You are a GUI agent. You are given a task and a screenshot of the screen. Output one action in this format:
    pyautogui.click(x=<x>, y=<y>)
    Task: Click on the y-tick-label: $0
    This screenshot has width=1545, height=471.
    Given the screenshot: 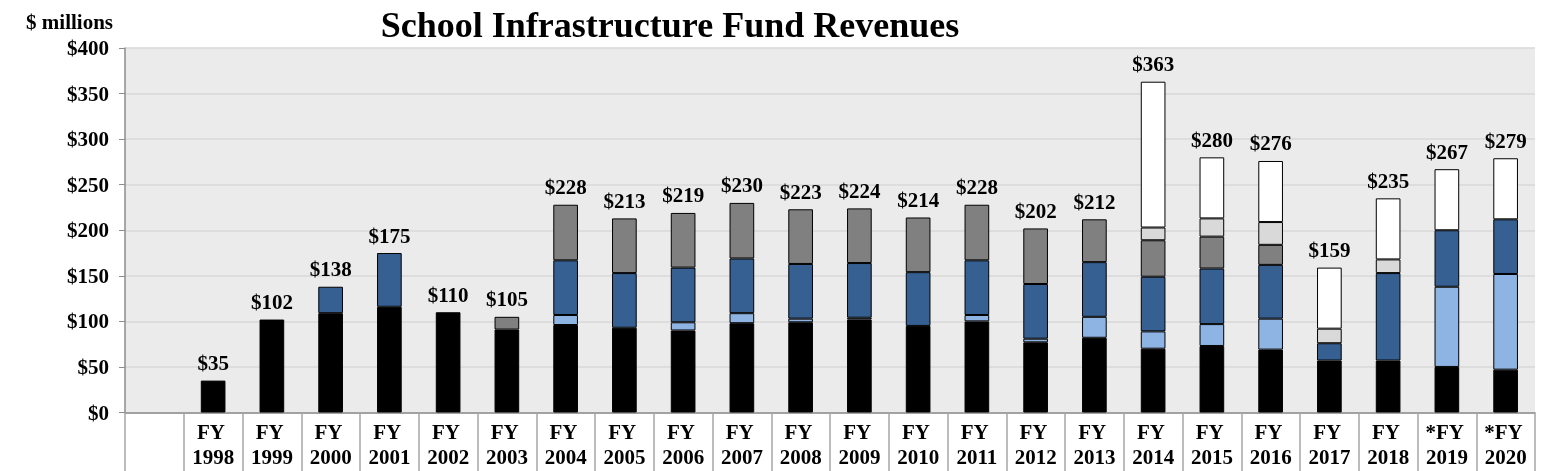 What is the action you would take?
    pyautogui.click(x=98, y=412)
    